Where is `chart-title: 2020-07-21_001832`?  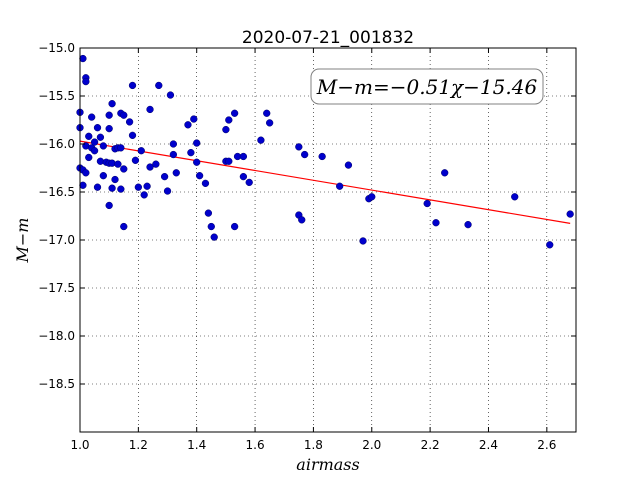 chart-title: 2020-07-21_001832 is located at coordinates (328, 38).